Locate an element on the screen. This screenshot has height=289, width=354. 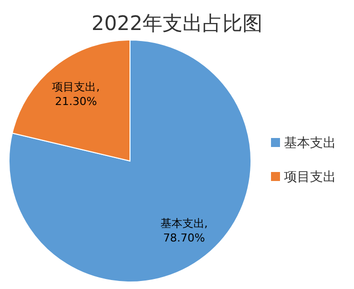
data-label: 基本支出, 78.70% is located at coordinates (184, 230).